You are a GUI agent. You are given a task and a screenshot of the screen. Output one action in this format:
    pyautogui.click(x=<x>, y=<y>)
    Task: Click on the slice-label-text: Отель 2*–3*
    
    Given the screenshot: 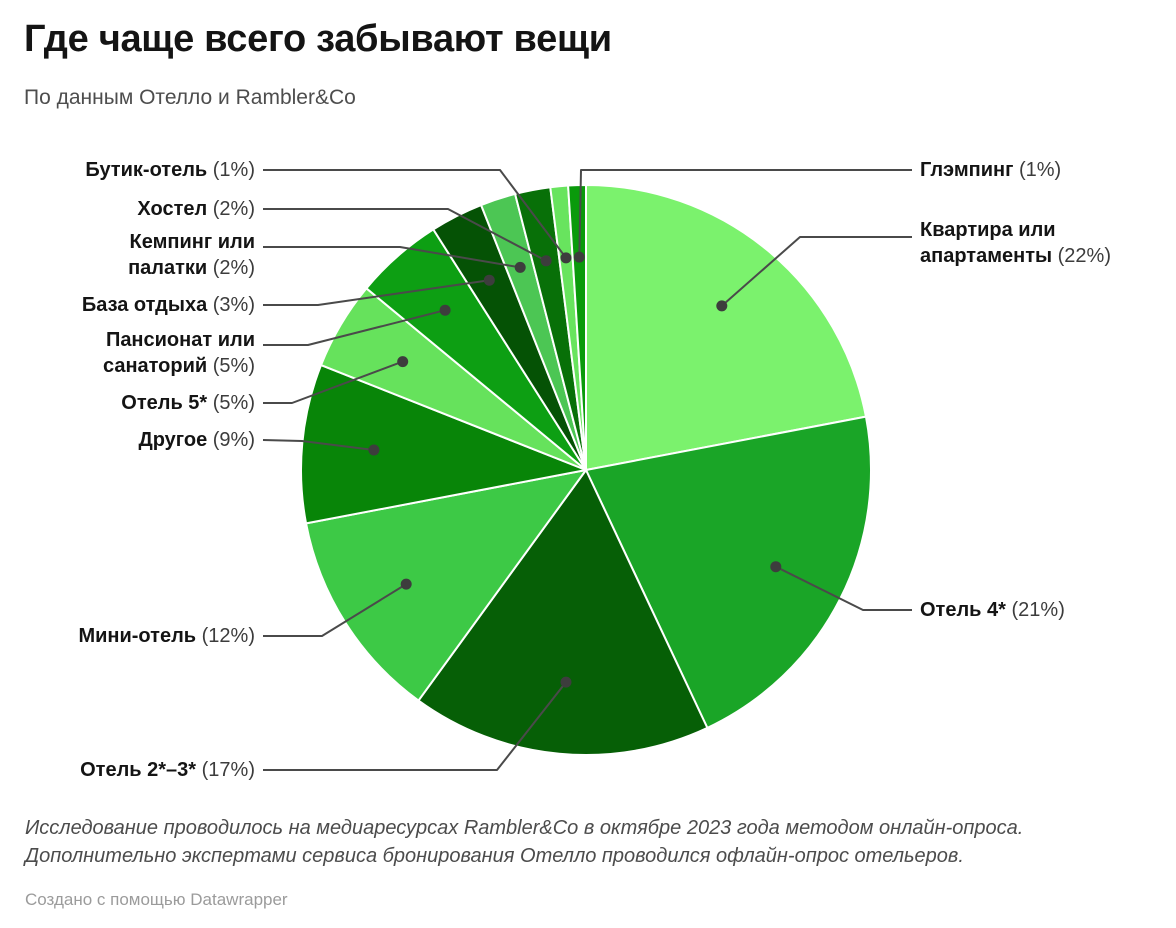 What is the action you would take?
    pyautogui.click(x=138, y=770)
    